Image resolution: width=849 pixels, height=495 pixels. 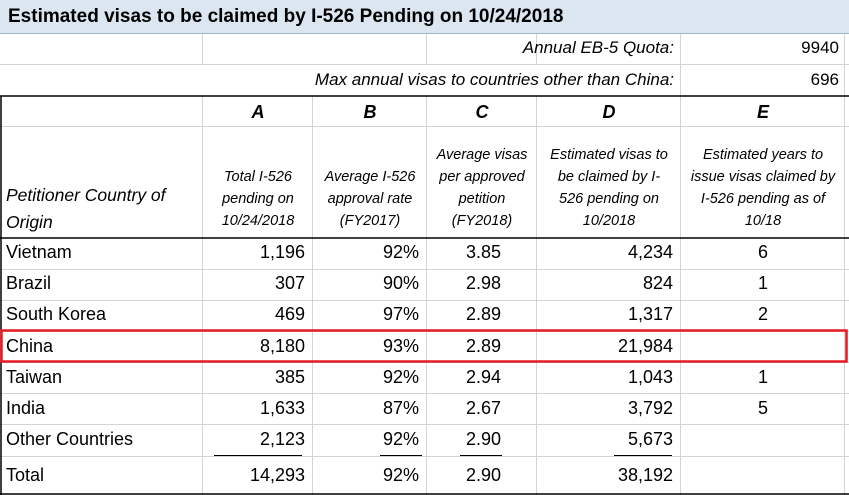 What do you see at coordinates (289, 314) in the screenshot?
I see `row-col-a: 469` at bounding box center [289, 314].